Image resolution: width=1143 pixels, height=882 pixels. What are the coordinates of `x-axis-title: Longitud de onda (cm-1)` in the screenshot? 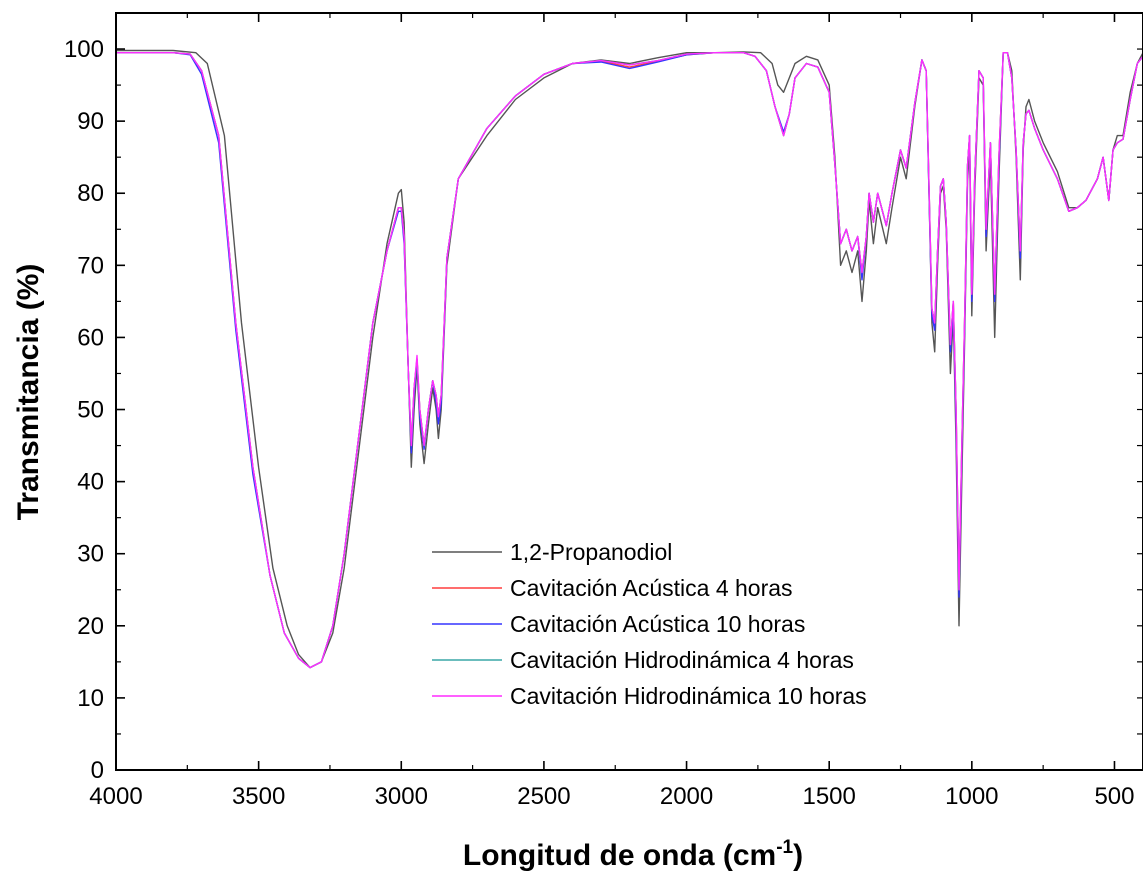 It's located at (633, 854).